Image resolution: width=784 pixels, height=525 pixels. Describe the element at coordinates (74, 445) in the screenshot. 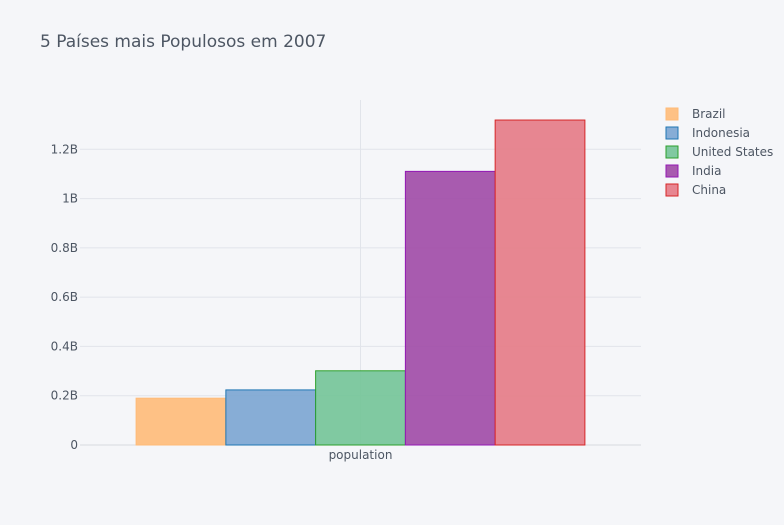

I see `y-tick-label: 0` at that location.